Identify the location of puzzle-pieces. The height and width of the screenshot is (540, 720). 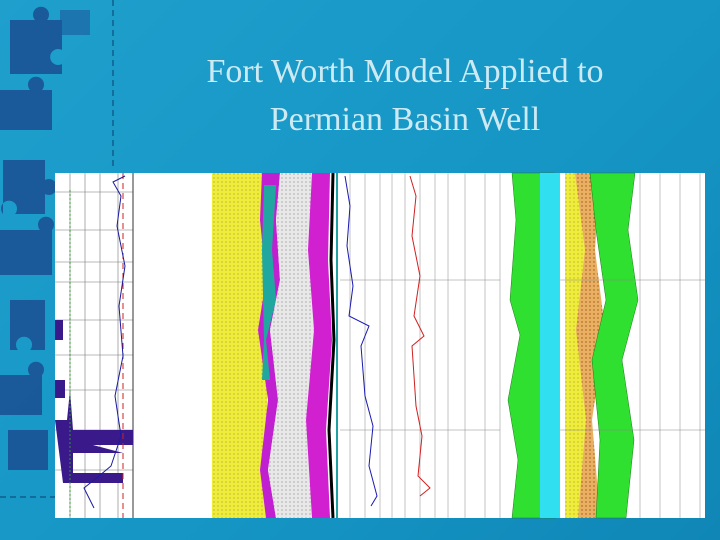
(45, 238).